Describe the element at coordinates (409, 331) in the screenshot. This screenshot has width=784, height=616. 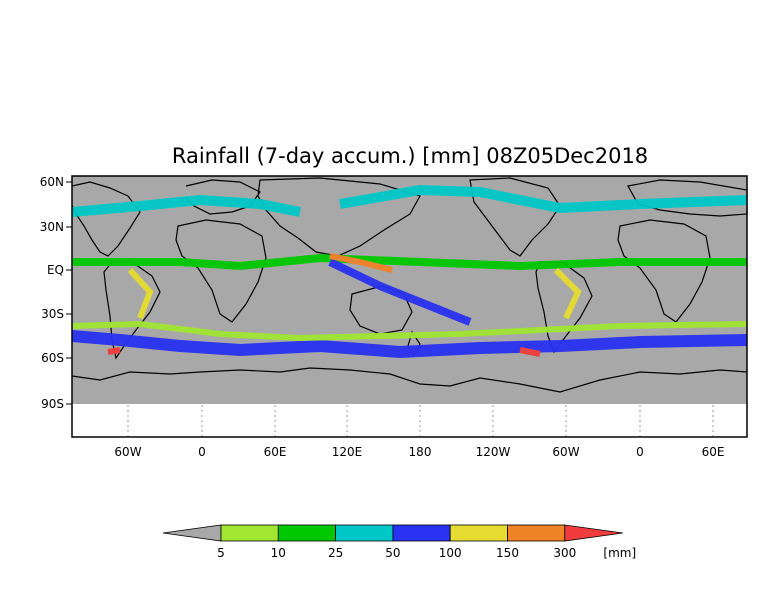
I see `rain-band-southern-green` at that location.